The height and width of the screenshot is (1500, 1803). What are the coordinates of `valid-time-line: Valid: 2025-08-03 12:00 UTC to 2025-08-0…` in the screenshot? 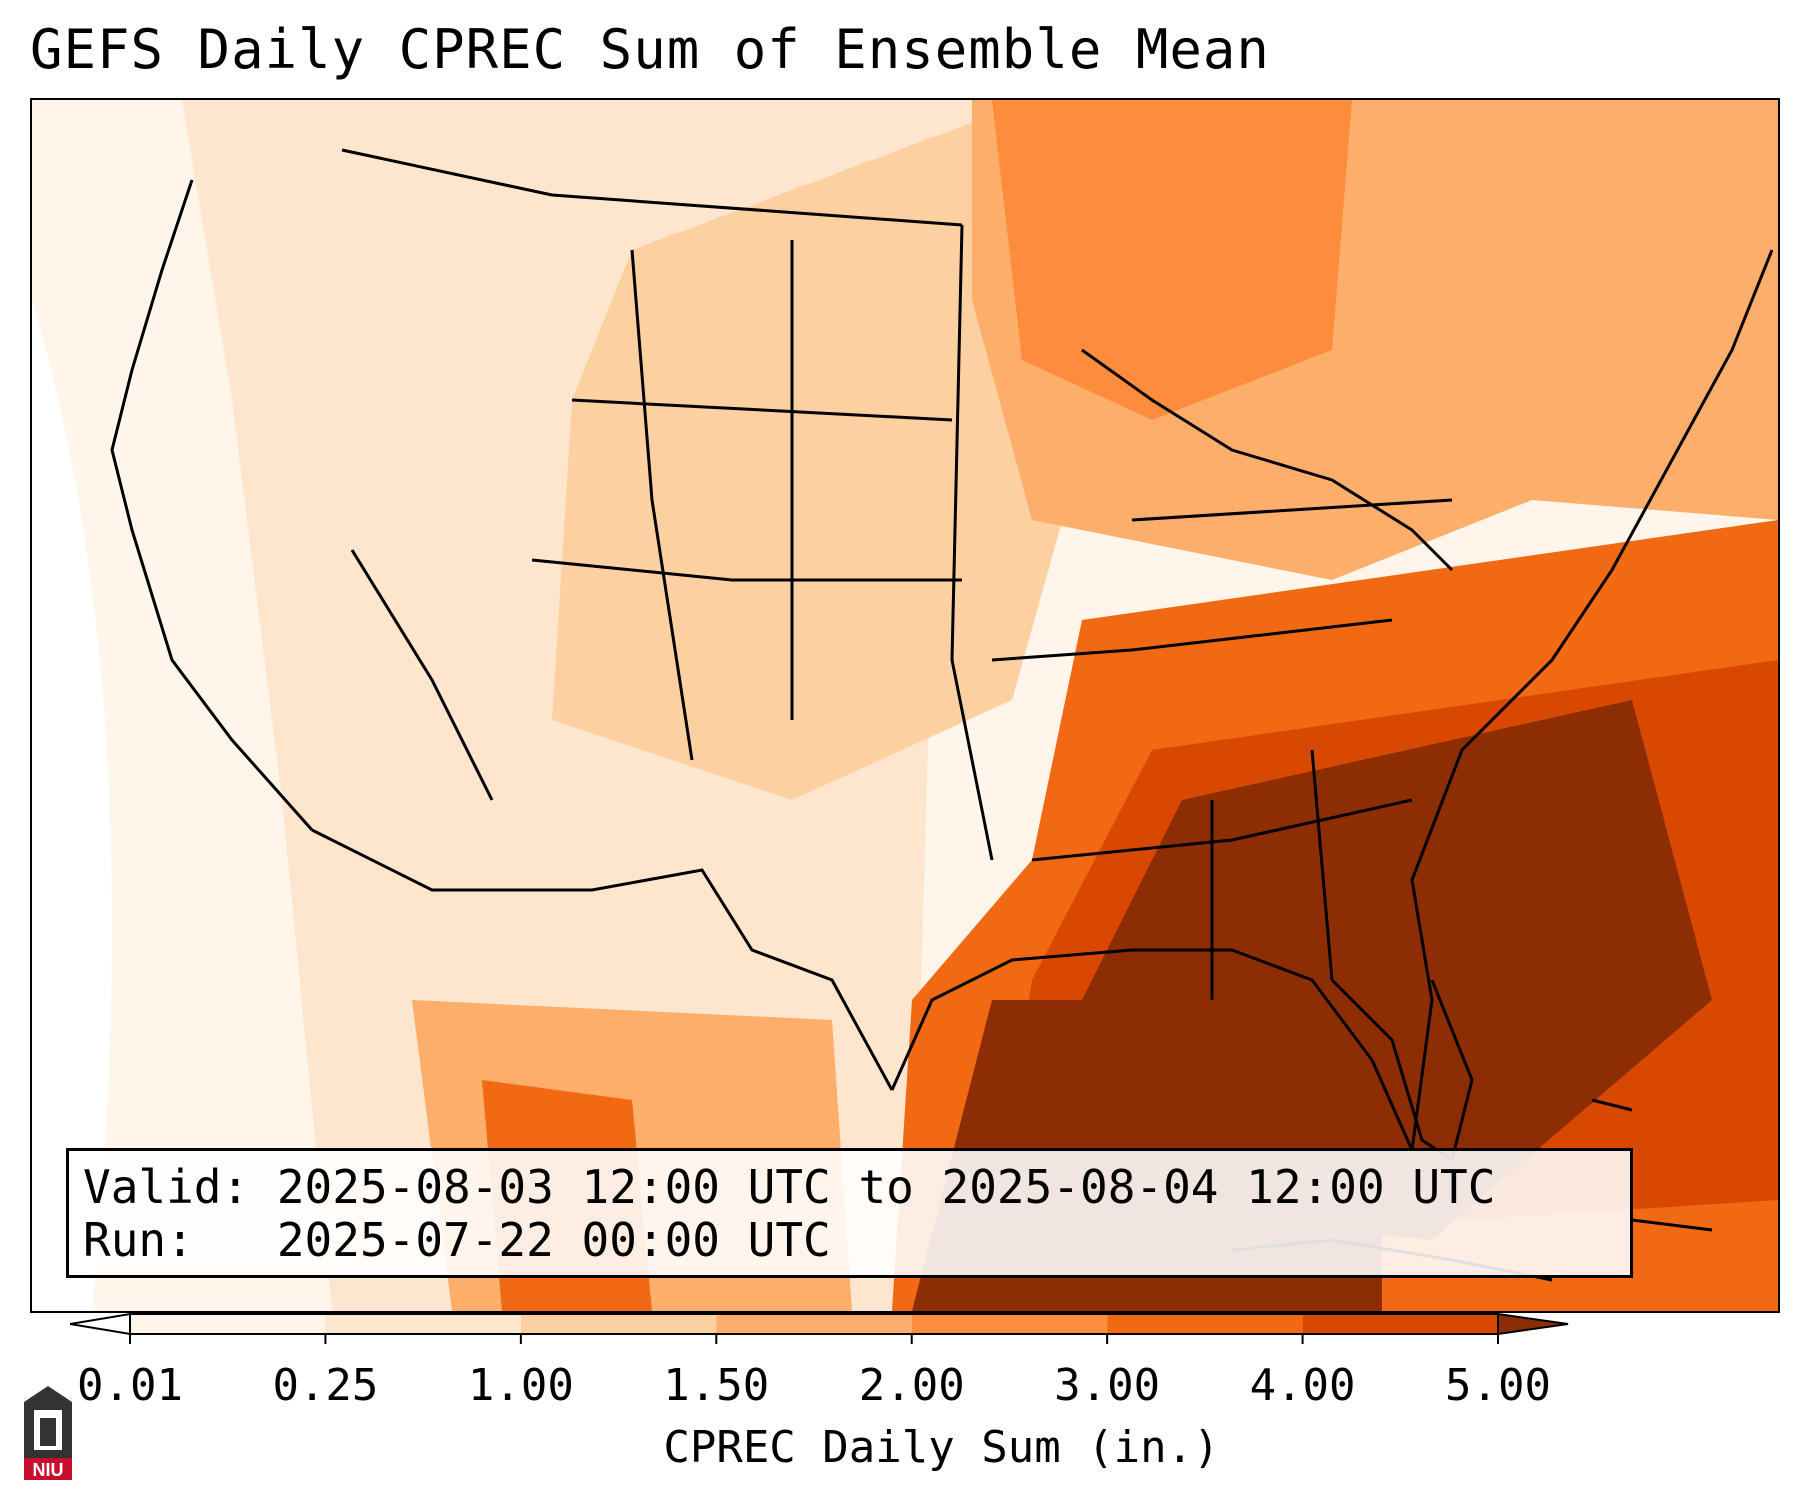 It's located at (789, 1187).